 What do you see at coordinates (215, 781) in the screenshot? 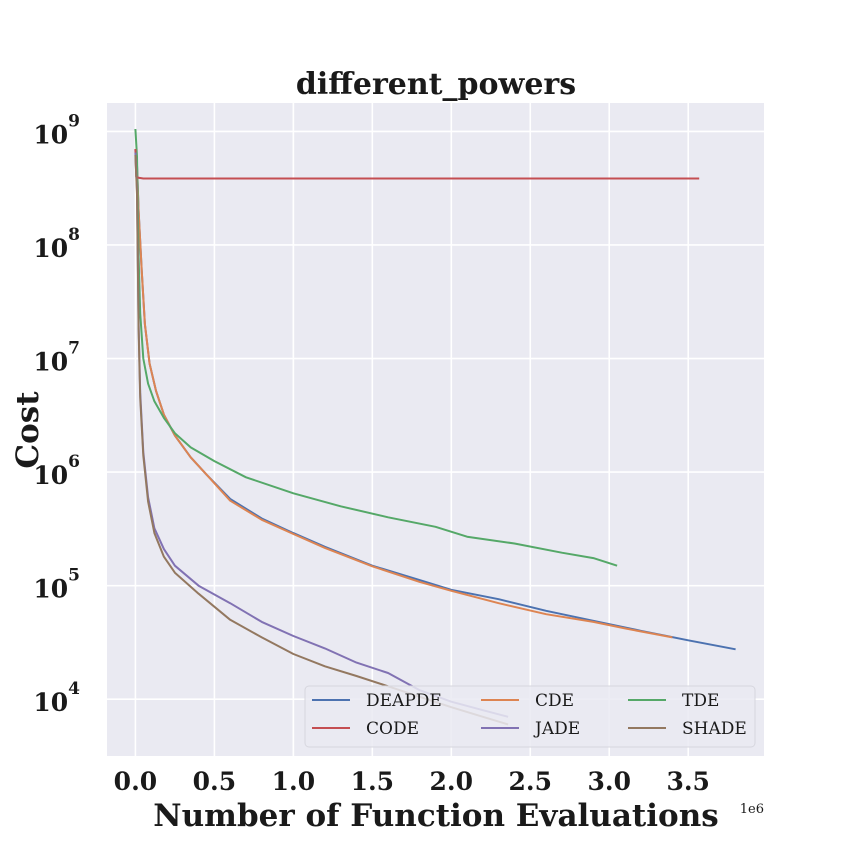
I see `x-tick-label: 0.5` at bounding box center [215, 781].